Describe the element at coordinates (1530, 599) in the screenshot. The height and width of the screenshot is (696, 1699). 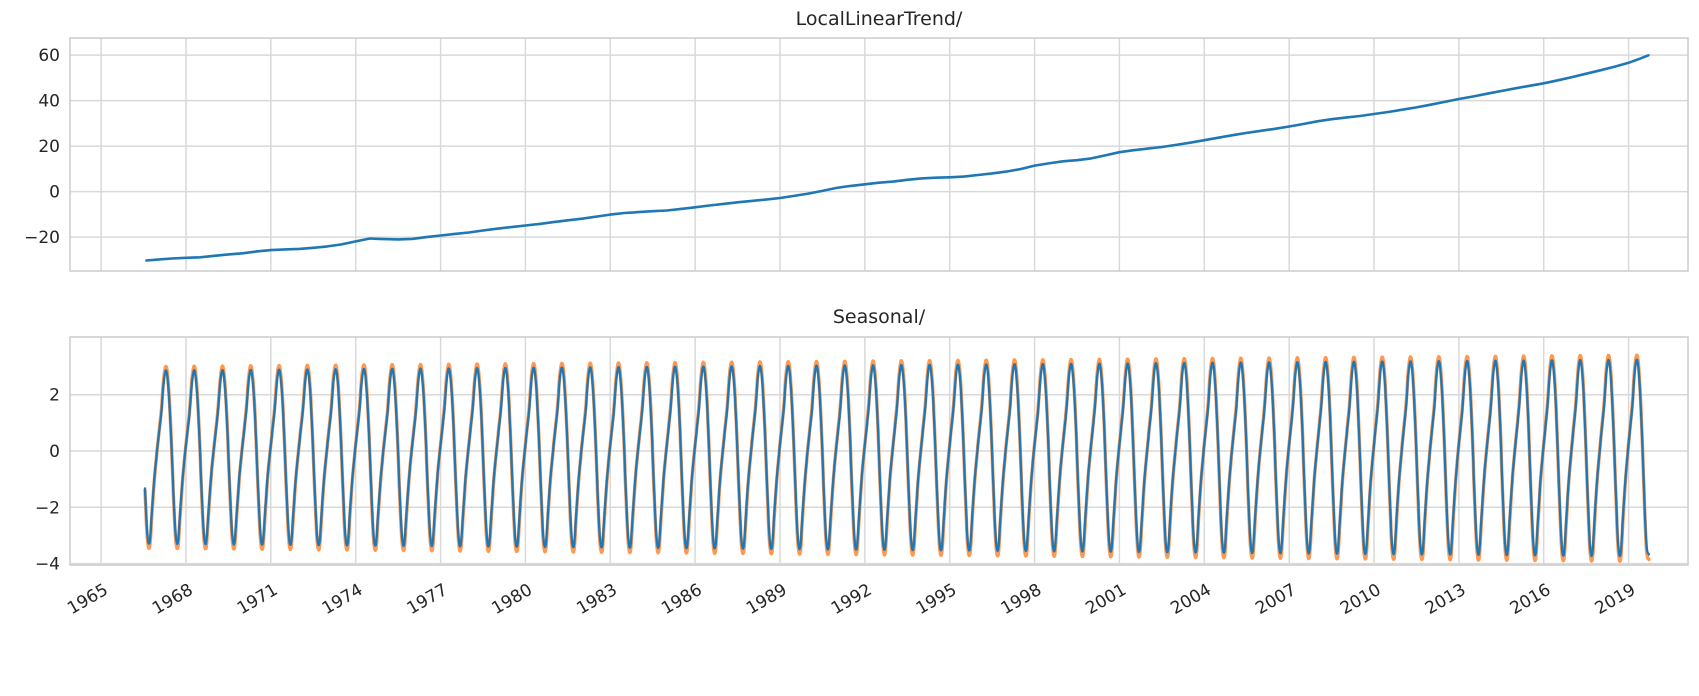
I see `x-tick-label: 2016` at that location.